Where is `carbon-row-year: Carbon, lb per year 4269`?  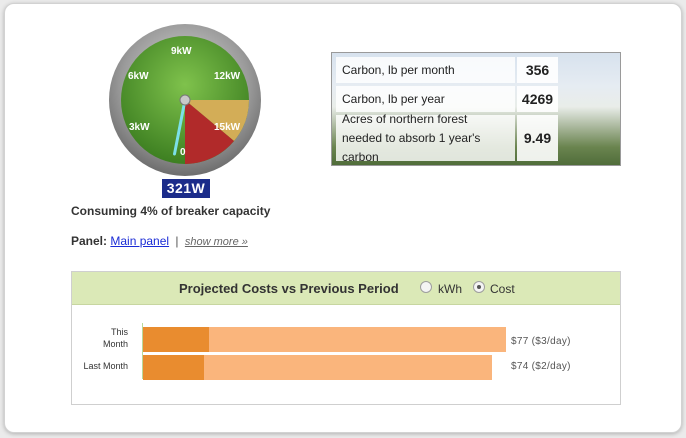
carbon-row-year: Carbon, lb per year 4269 is located at coordinates (447, 99).